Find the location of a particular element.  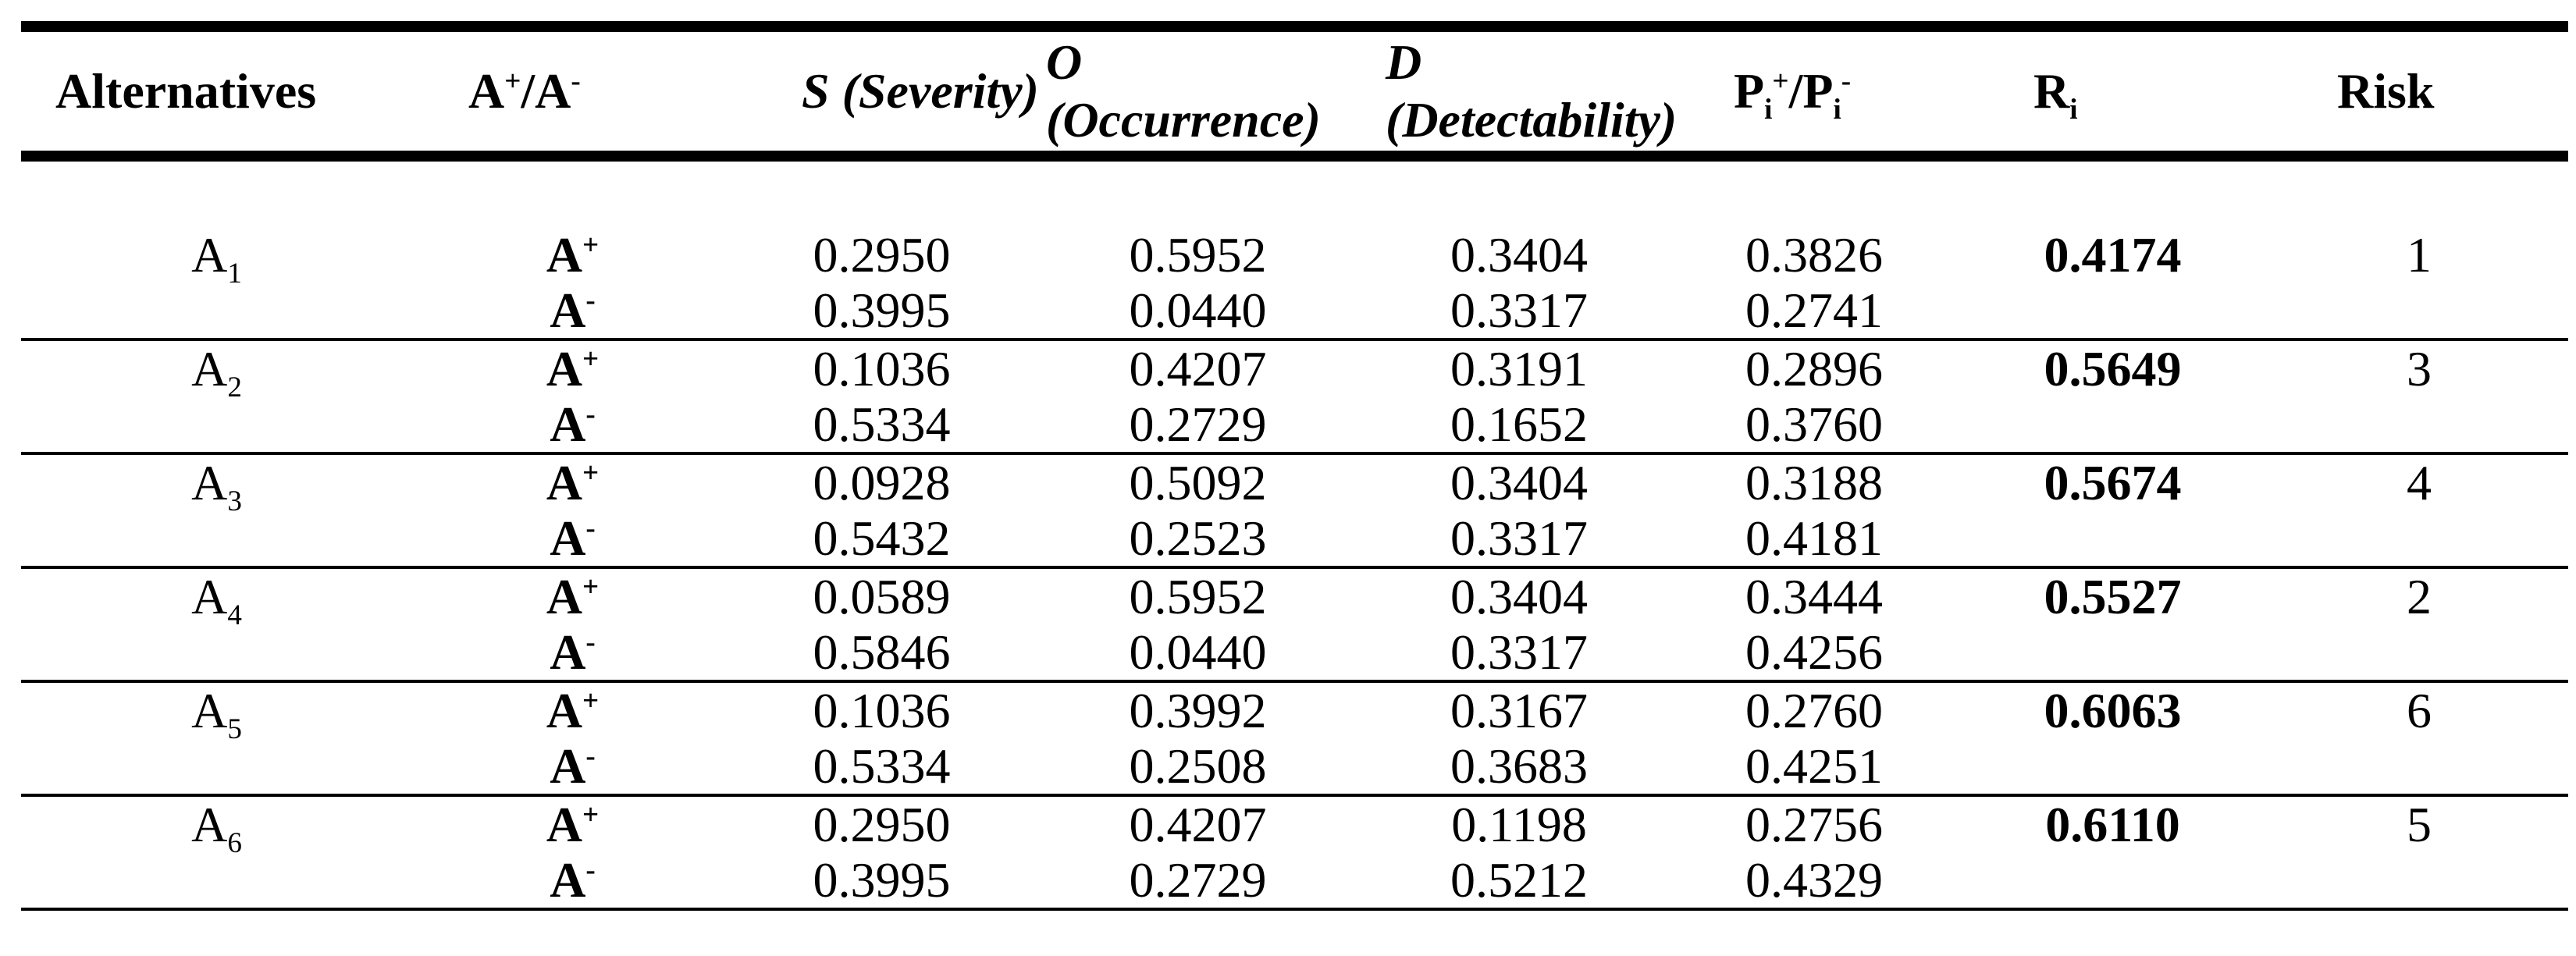

table-row-a3-minus: A- 0.5432 0.2523 0.3317 0.4181 is located at coordinates (1294, 539).